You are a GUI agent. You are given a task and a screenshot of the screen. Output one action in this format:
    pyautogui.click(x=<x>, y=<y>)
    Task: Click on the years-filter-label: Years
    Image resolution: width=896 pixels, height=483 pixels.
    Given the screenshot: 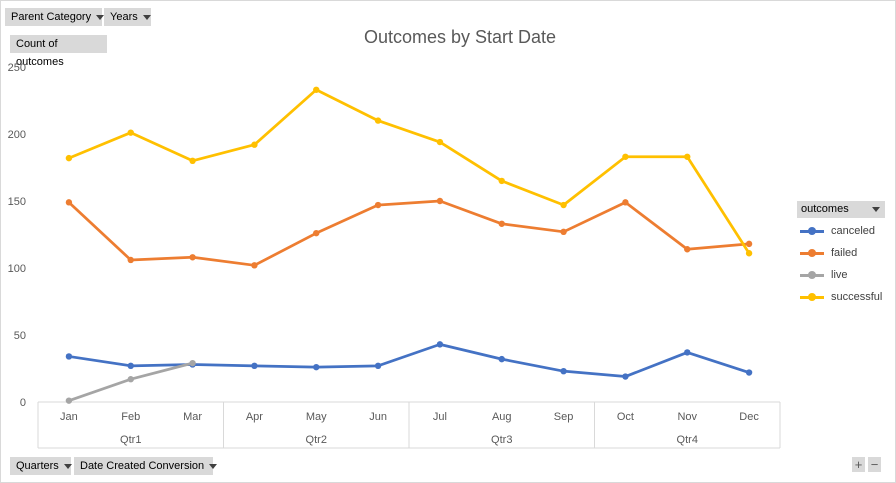 What is the action you would take?
    pyautogui.click(x=124, y=17)
    